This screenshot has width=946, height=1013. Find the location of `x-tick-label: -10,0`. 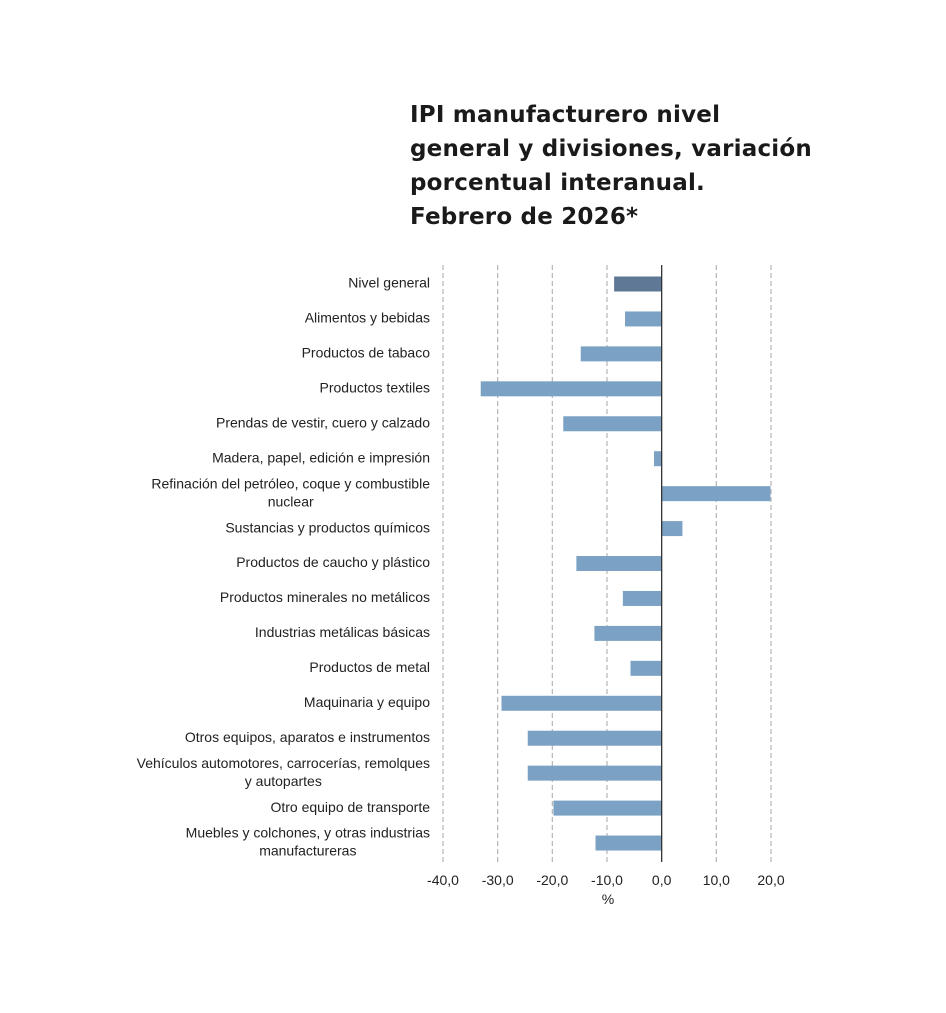

x-tick-label: -10,0 is located at coordinates (607, 880).